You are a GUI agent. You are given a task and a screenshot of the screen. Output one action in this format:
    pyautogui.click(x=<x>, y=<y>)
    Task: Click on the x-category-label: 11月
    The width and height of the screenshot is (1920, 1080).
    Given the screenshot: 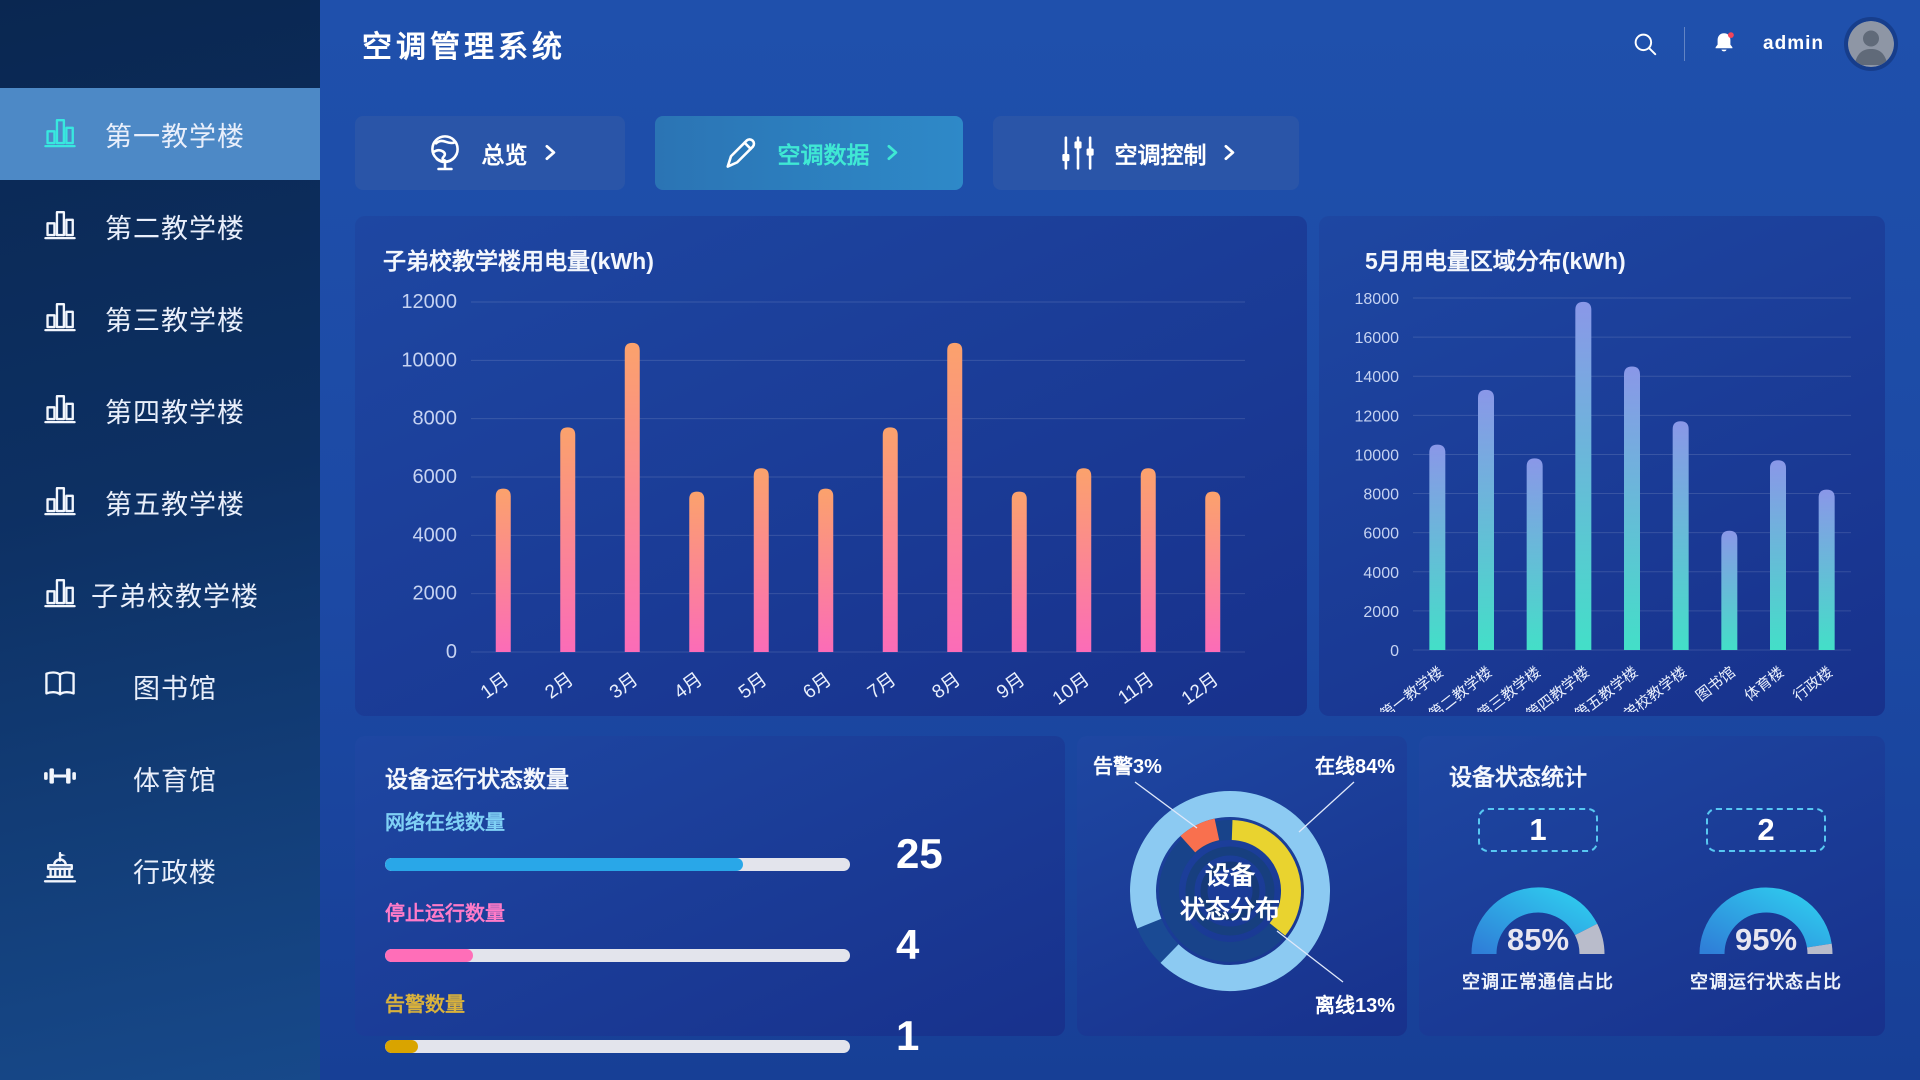 What is the action you would take?
    pyautogui.click(x=1137, y=689)
    